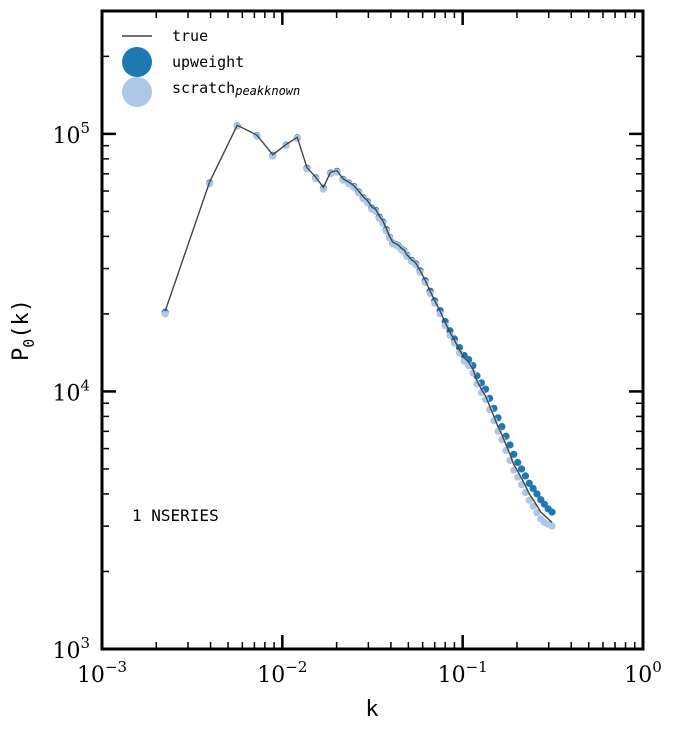  Describe the element at coordinates (203, 88) in the screenshot. I see `legend-scratch-label-main: scratch` at that location.